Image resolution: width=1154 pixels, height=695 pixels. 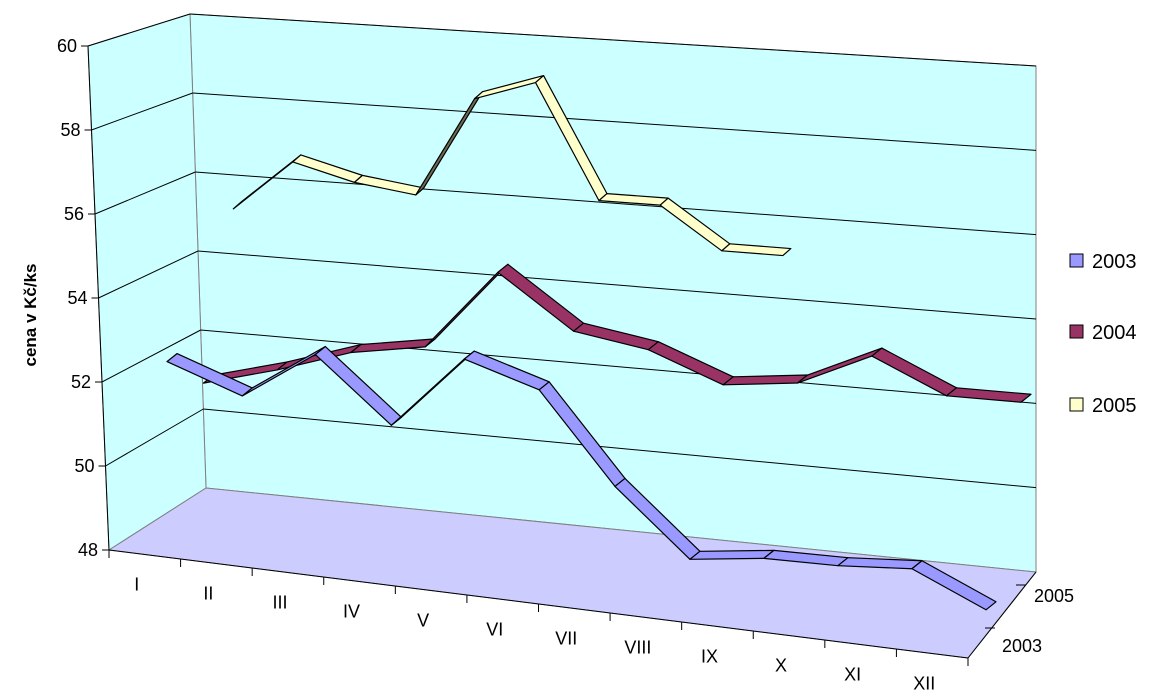 What do you see at coordinates (852, 675) in the screenshot?
I see `x-tick-label: XI` at bounding box center [852, 675].